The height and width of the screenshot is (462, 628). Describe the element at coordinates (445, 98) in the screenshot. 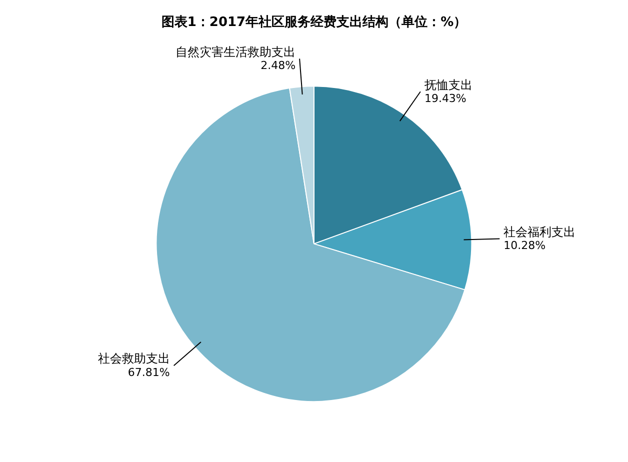

I see `data-label: 19.43%` at that location.